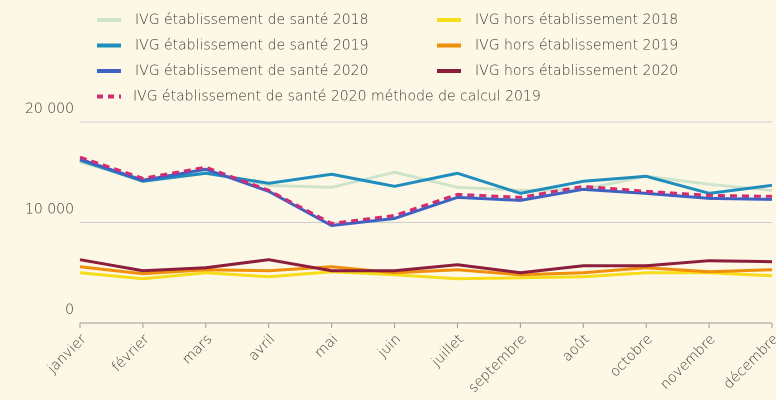 The image size is (776, 400). Describe the element at coordinates (262, 347) in the screenshot. I see `x-tick-label: avril` at that location.